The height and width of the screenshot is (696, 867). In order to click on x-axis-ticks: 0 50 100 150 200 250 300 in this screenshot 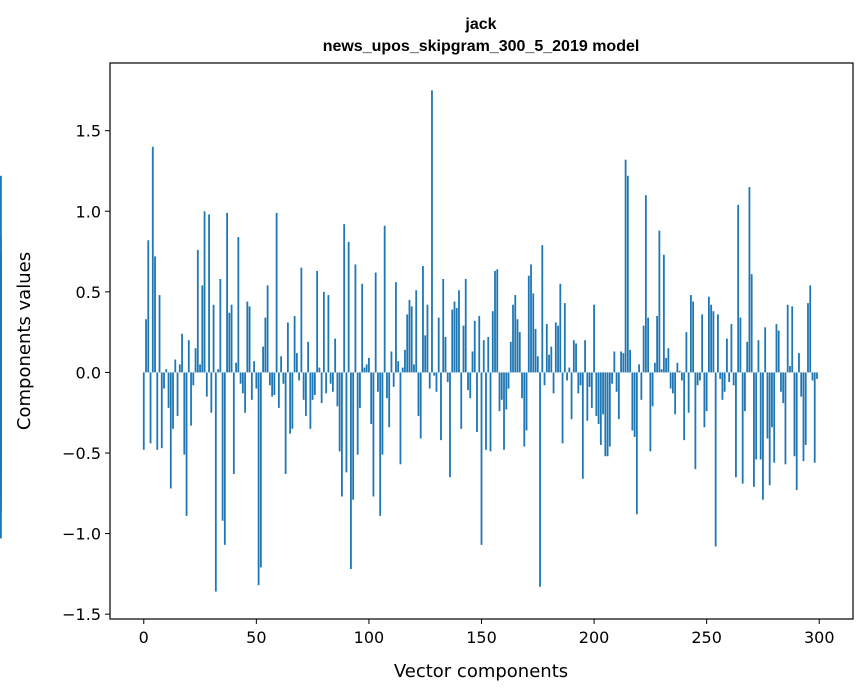, I will do `click(487, 633)`.